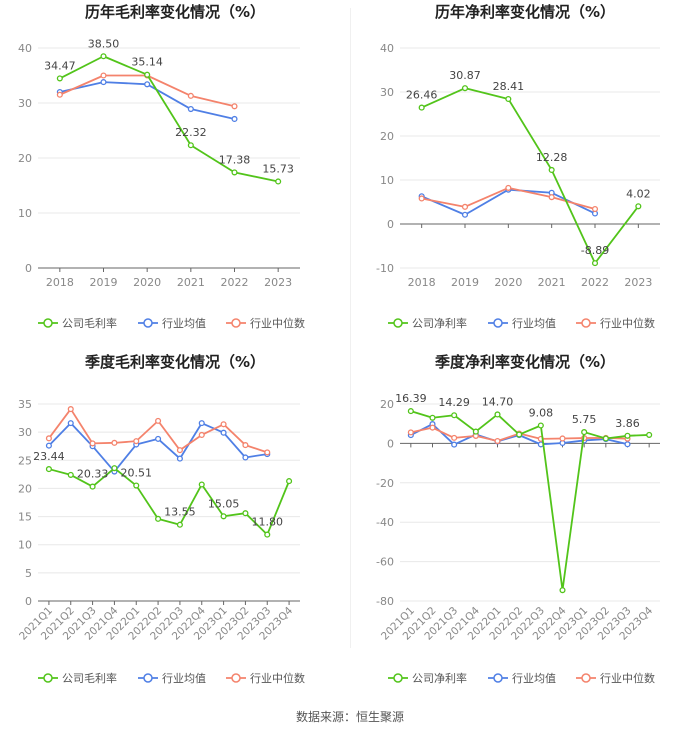 The image size is (700, 734). Describe the element at coordinates (411, 398) in the screenshot. I see `data-label: 16.39` at that location.